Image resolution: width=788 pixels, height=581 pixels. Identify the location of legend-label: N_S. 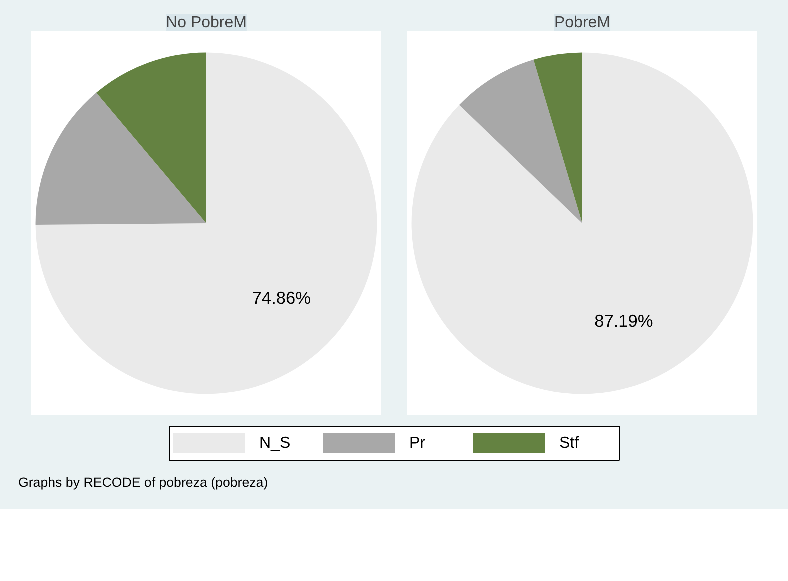
(275, 443).